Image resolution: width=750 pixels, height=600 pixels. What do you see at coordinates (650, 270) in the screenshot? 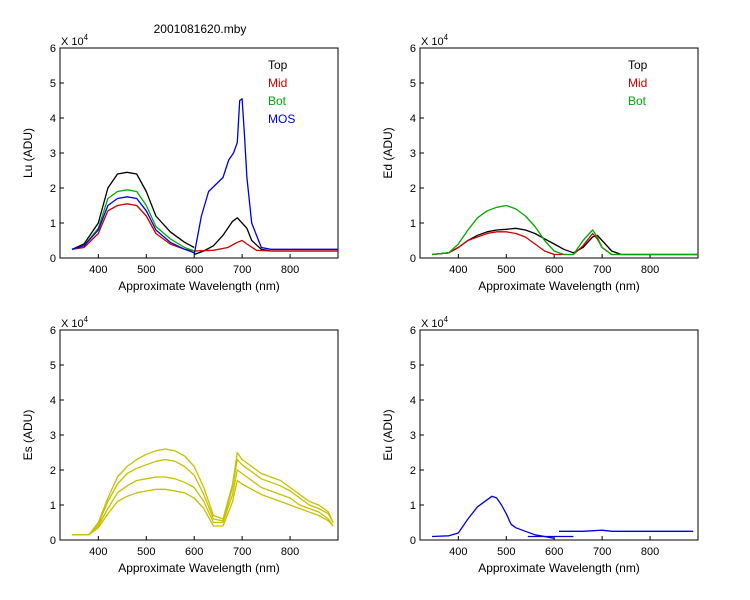
I see `panel-2-xtick-label-4: 800` at bounding box center [650, 270].